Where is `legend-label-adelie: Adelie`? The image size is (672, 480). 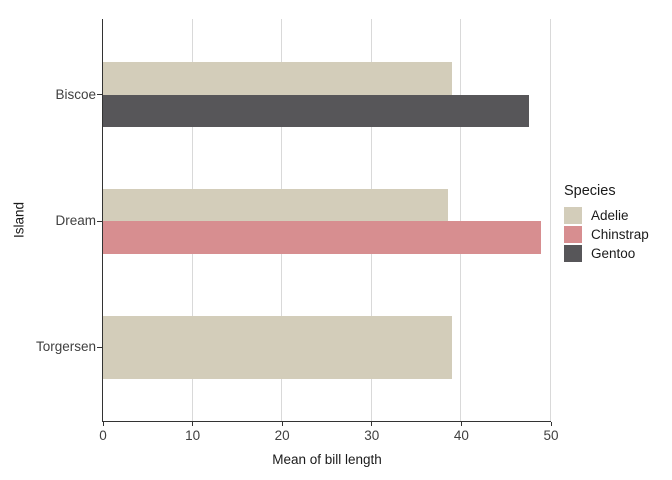 legend-label-adelie: Adelie is located at coordinates (610, 215).